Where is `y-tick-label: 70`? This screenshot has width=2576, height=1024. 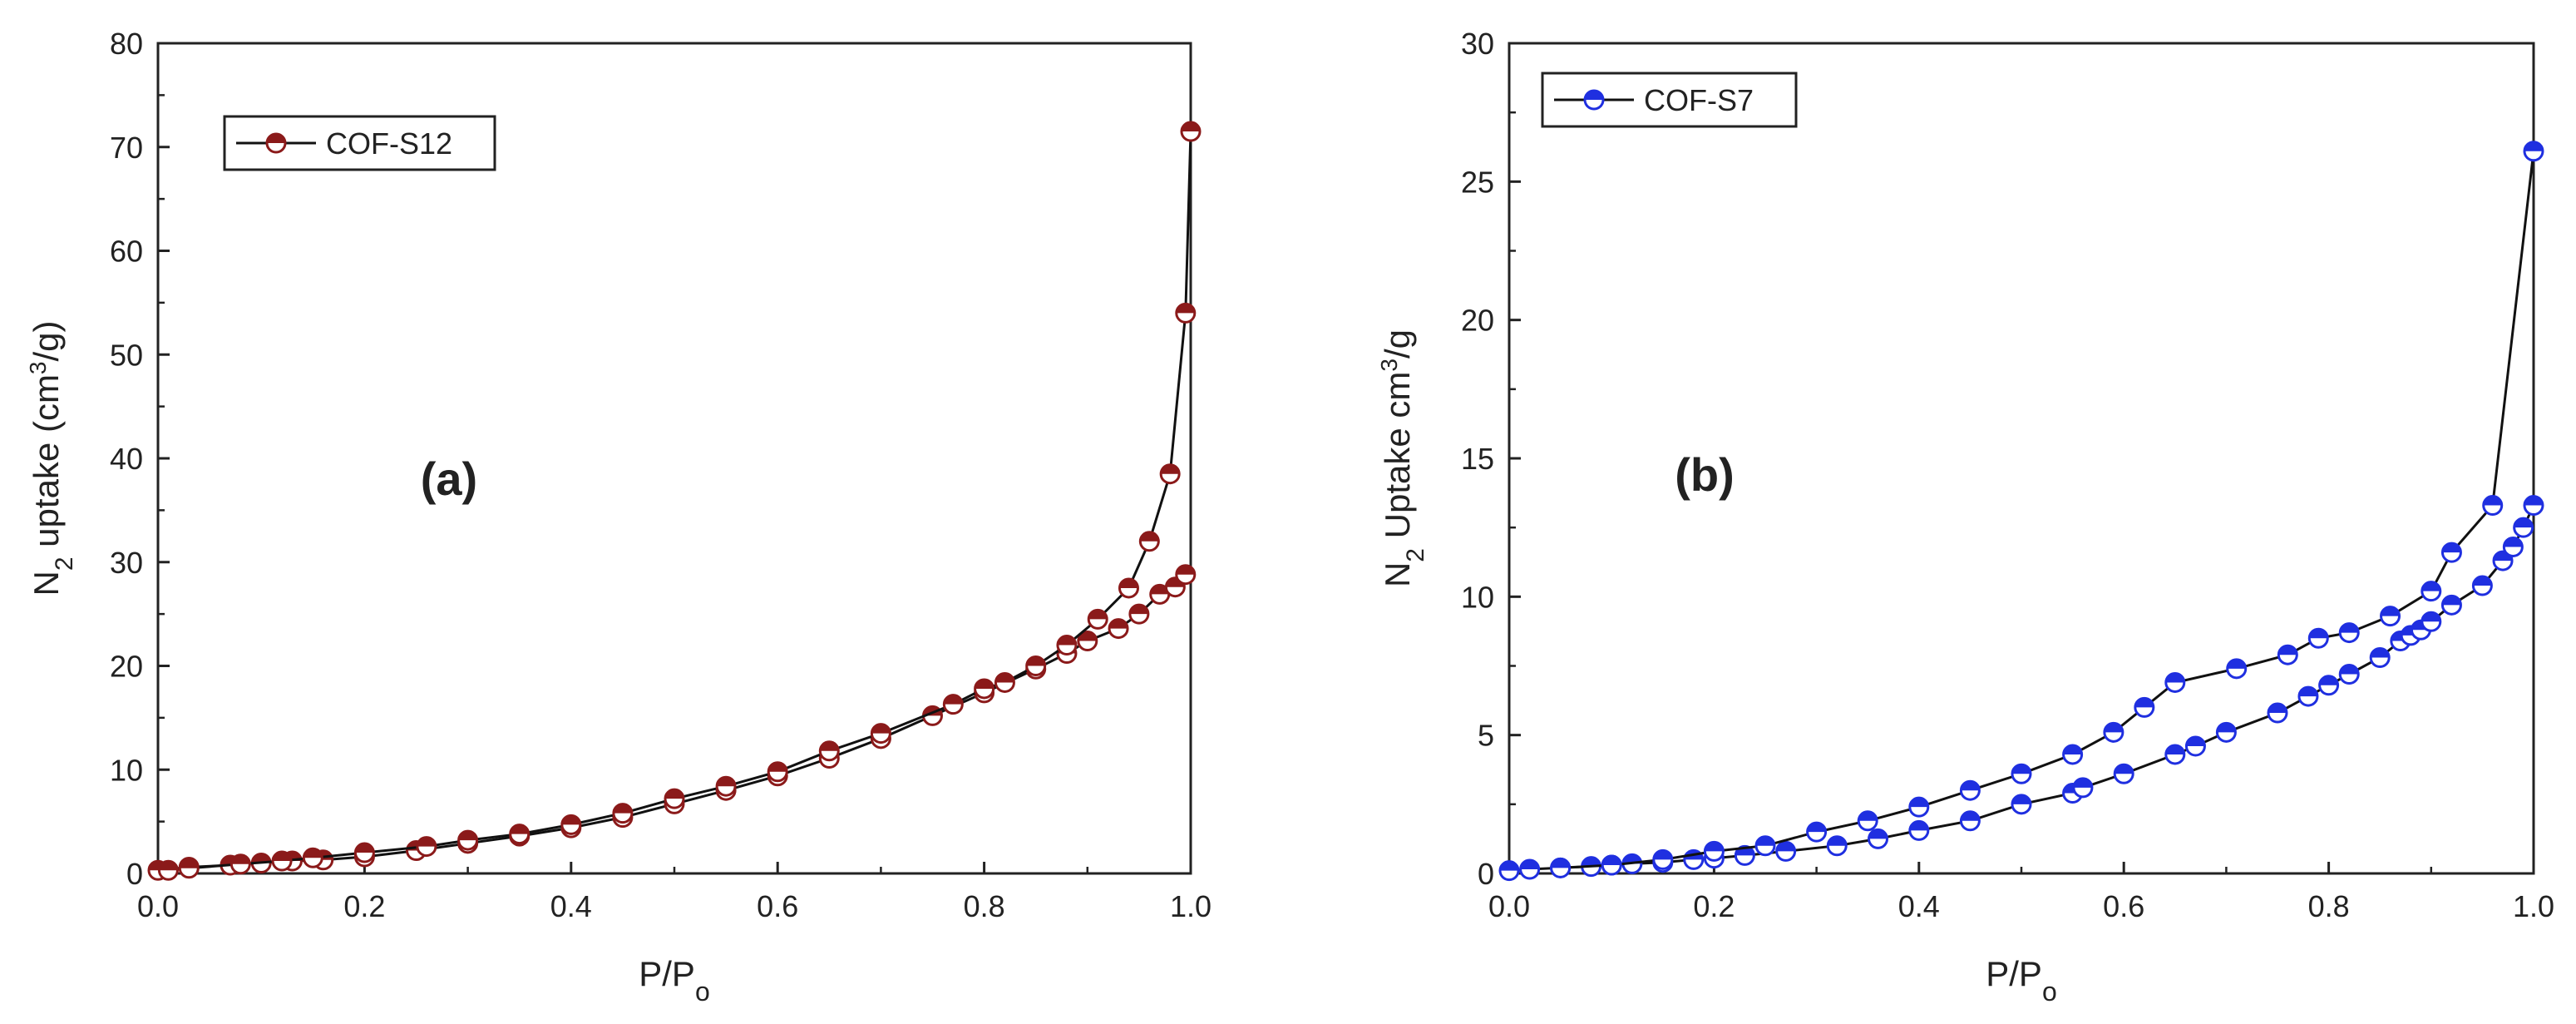 y-tick-label: 70 is located at coordinates (126, 148).